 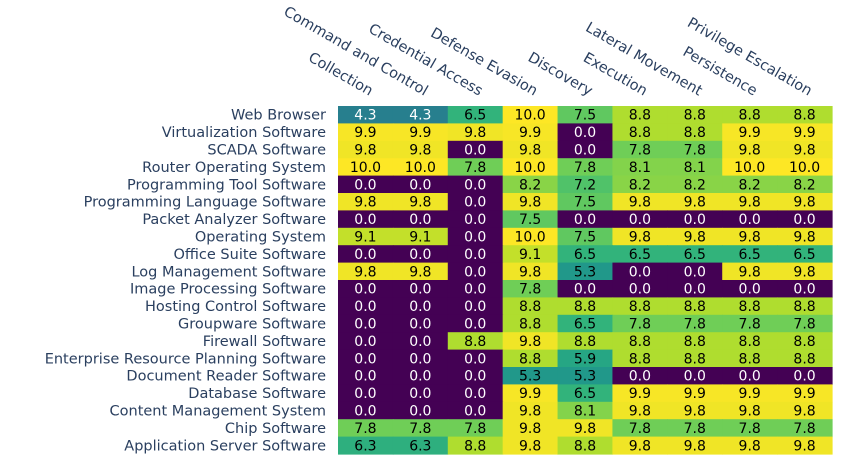 What do you see at coordinates (225, 446) in the screenshot?
I see `y-tick-label-application-server-software: Application Server Software` at bounding box center [225, 446].